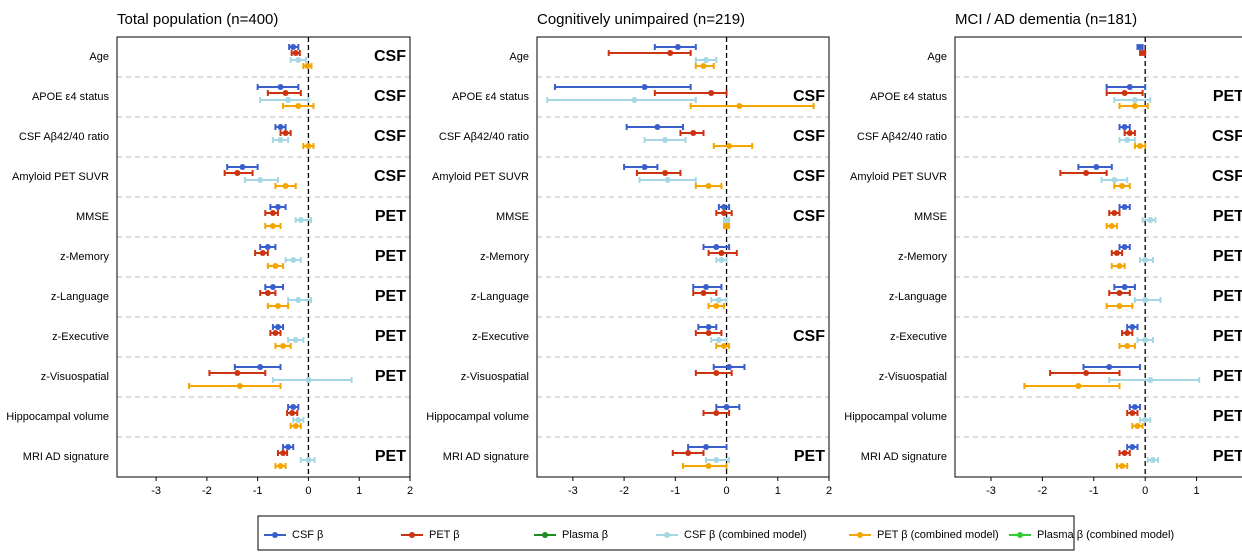 This screenshot has height=552, width=1242. What do you see at coordinates (307, 535) in the screenshot?
I see `legend-label: CSF β` at bounding box center [307, 535].